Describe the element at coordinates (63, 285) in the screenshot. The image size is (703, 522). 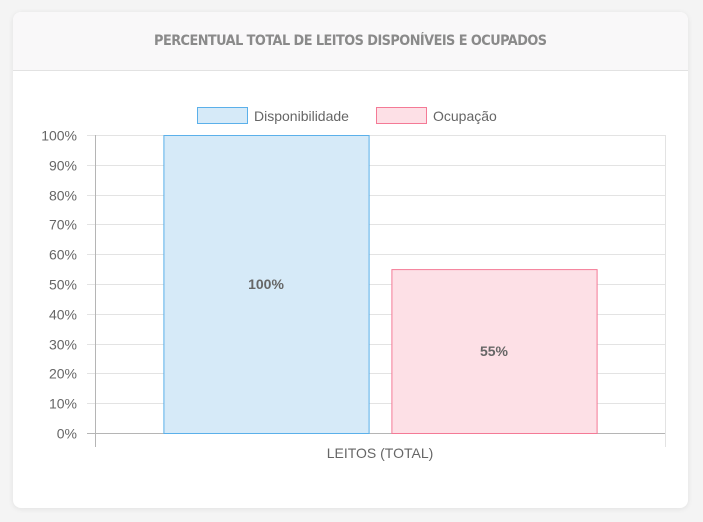
I see `y-tick-label: 50%` at that location.